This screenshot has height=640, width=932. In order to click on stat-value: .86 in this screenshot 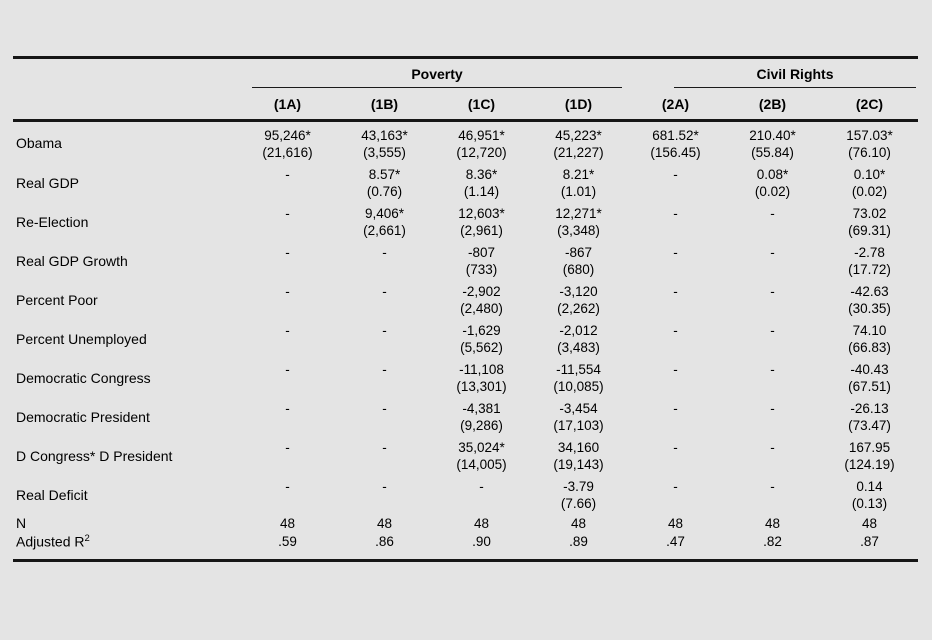, I will do `click(384, 541)`.